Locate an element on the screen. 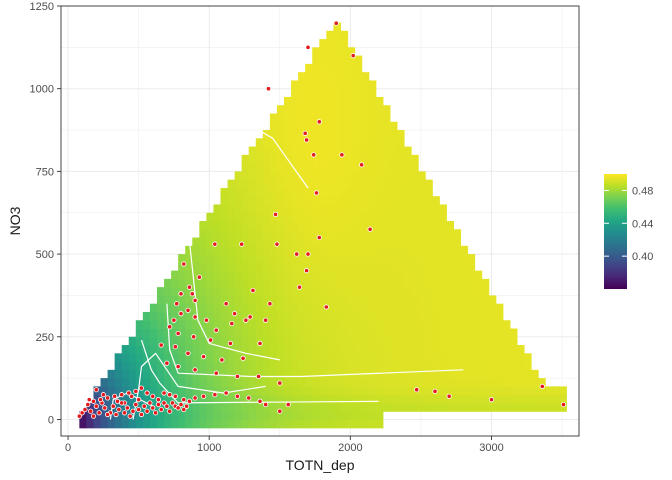  y-tick-label: 1250 is located at coordinates (42, 7).